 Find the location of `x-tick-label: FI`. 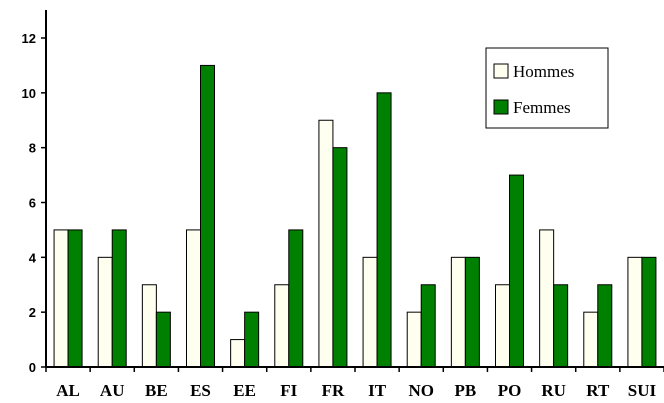

x-tick-label: FI is located at coordinates (288, 390).